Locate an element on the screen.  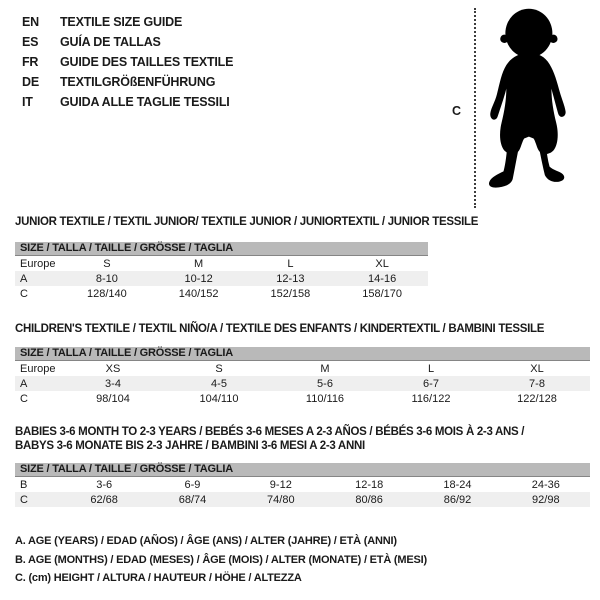
table-cell: 9-12 is located at coordinates (280, 484).